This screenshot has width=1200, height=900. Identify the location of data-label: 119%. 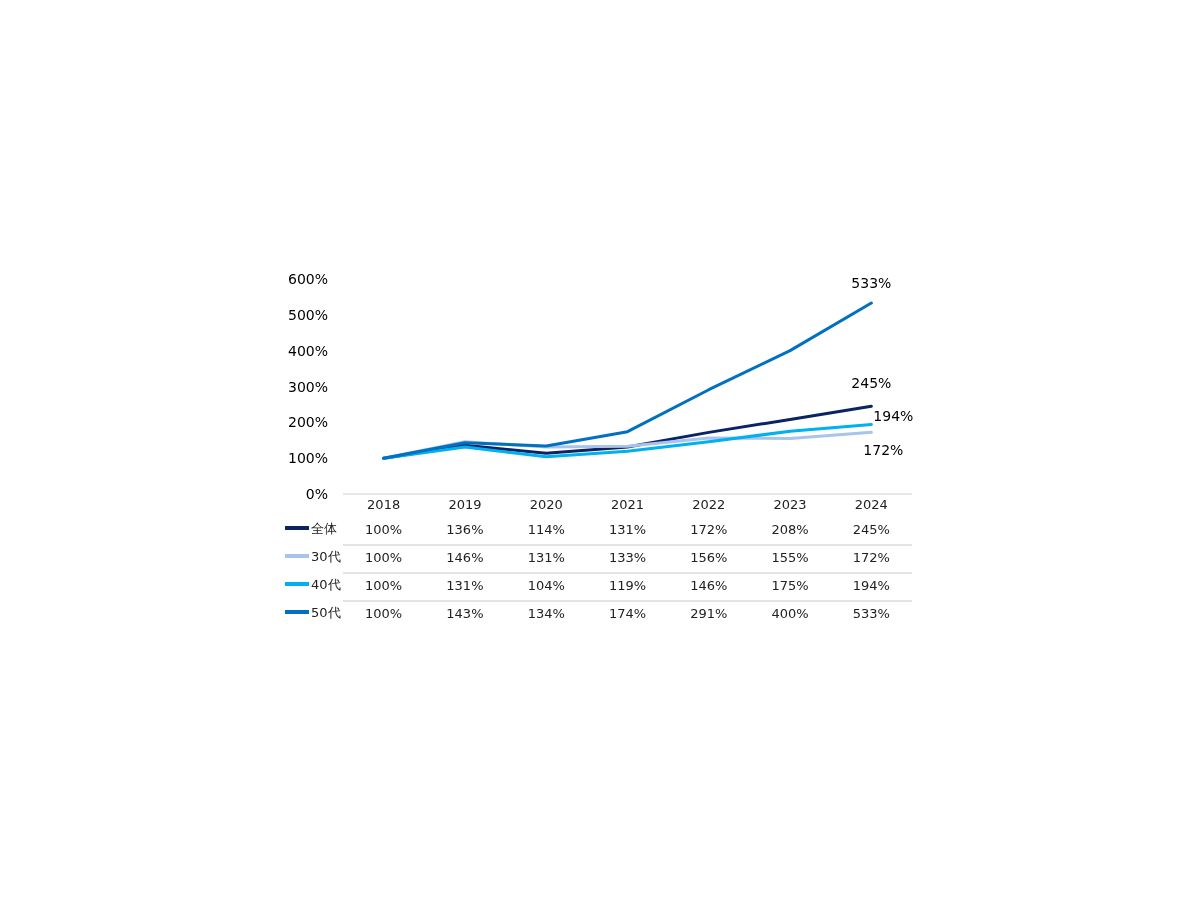
(627, 585).